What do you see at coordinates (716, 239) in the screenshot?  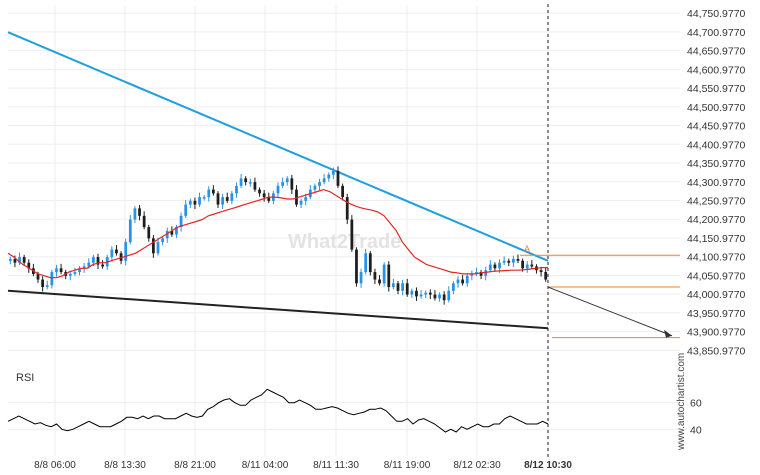 I see `y-tick-label: 44,150.9770` at bounding box center [716, 239].